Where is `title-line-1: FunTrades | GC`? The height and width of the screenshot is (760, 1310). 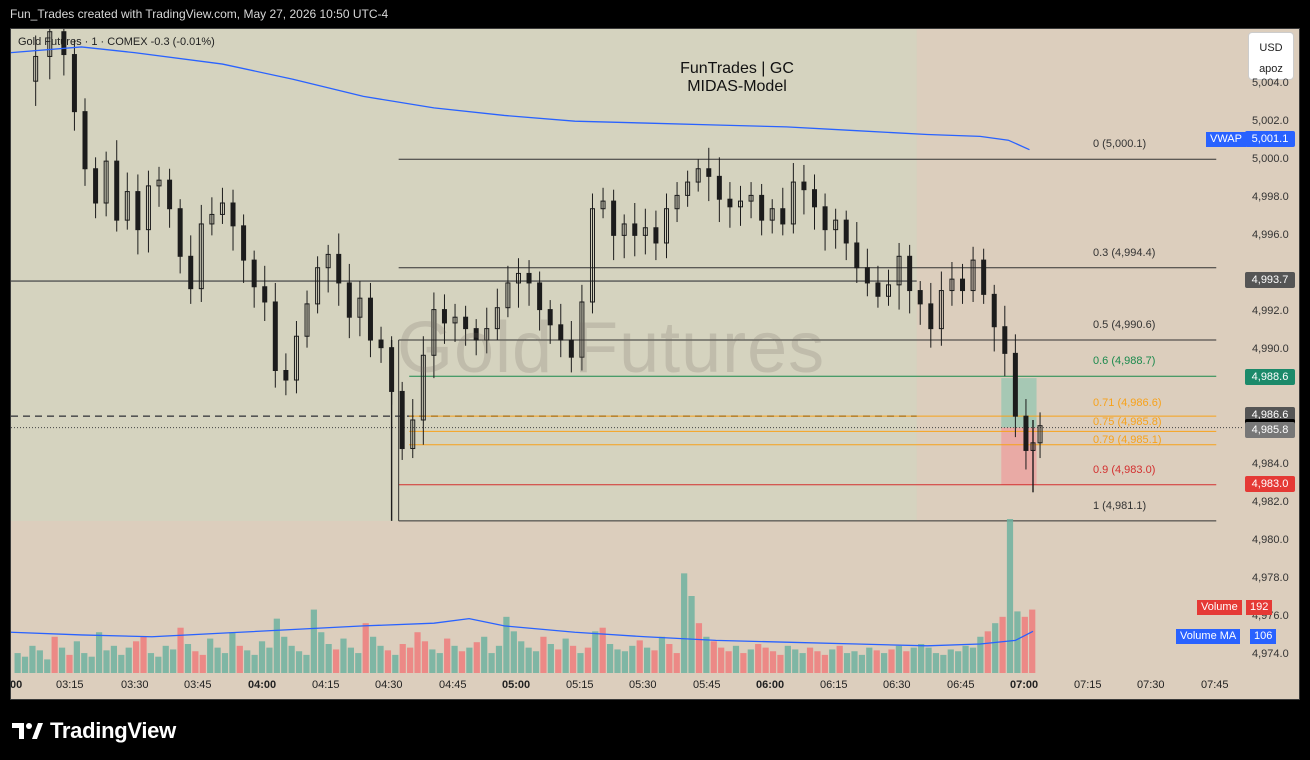 title-line-1: FunTrades | GC is located at coordinates (737, 68).